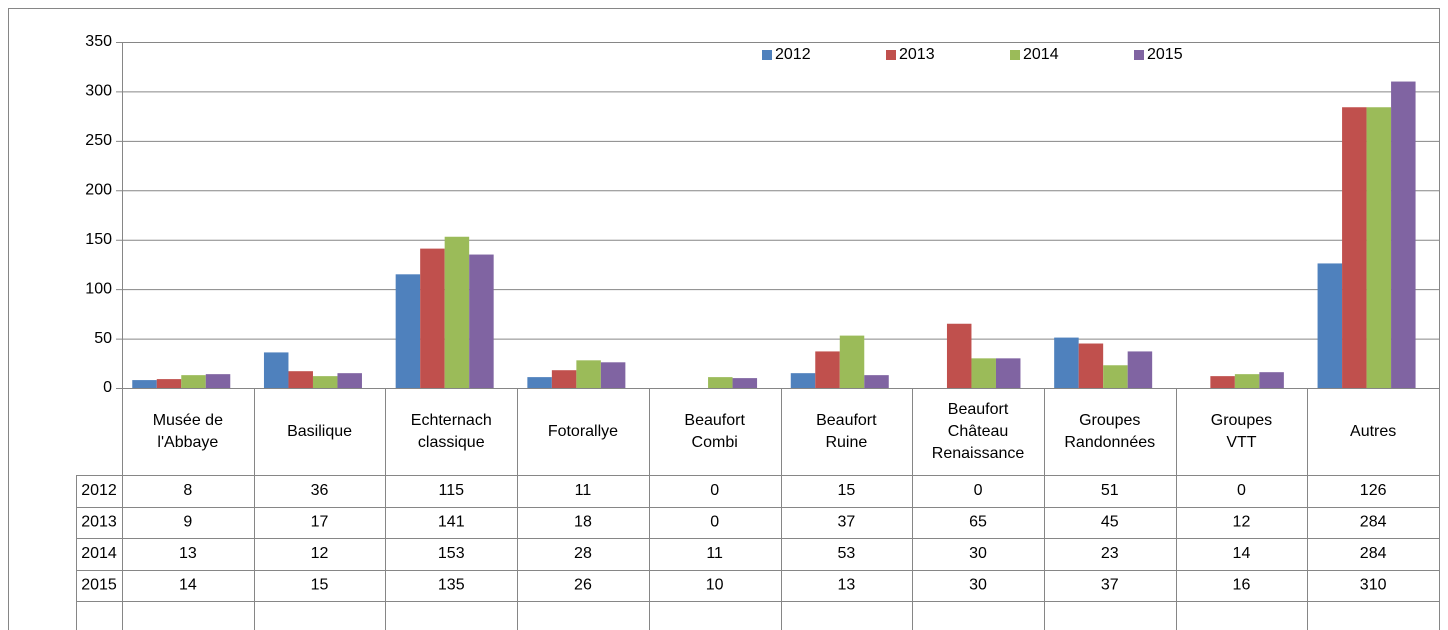  What do you see at coordinates (451, 490) in the screenshot?
I see `table-cell: 115` at bounding box center [451, 490].